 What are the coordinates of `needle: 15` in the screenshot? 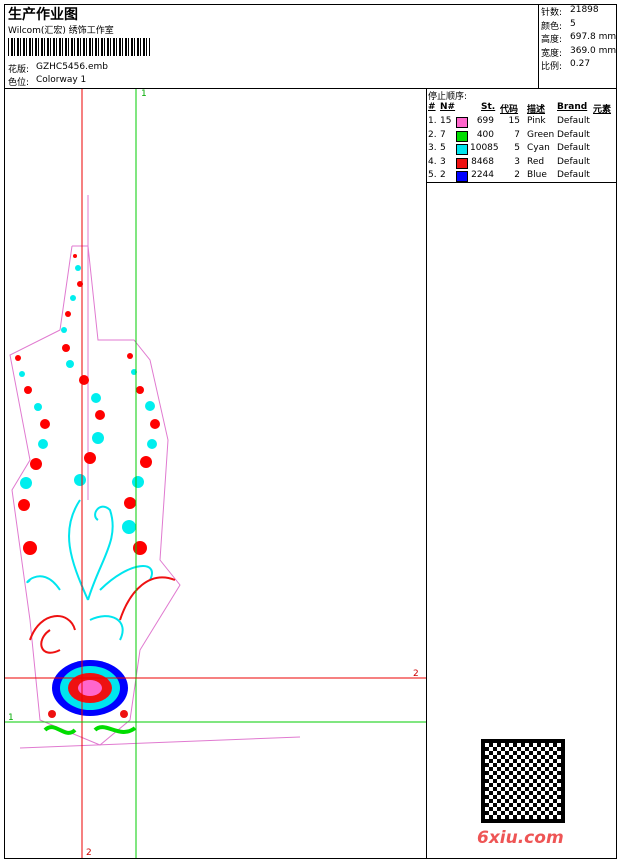 It's located at (446, 121).